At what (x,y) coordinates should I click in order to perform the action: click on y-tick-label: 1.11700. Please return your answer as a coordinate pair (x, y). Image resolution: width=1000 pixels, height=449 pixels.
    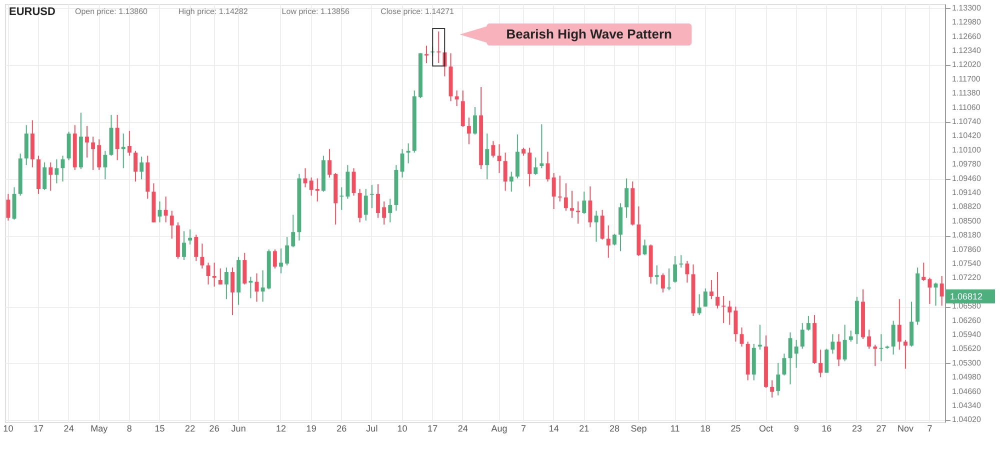
    Looking at the image, I should click on (966, 79).